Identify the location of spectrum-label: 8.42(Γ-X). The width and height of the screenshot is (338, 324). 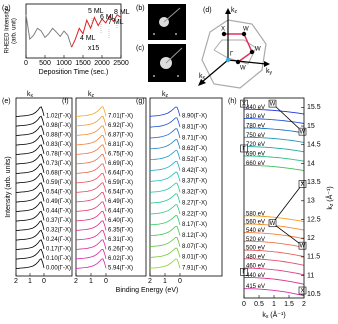
(194, 171).